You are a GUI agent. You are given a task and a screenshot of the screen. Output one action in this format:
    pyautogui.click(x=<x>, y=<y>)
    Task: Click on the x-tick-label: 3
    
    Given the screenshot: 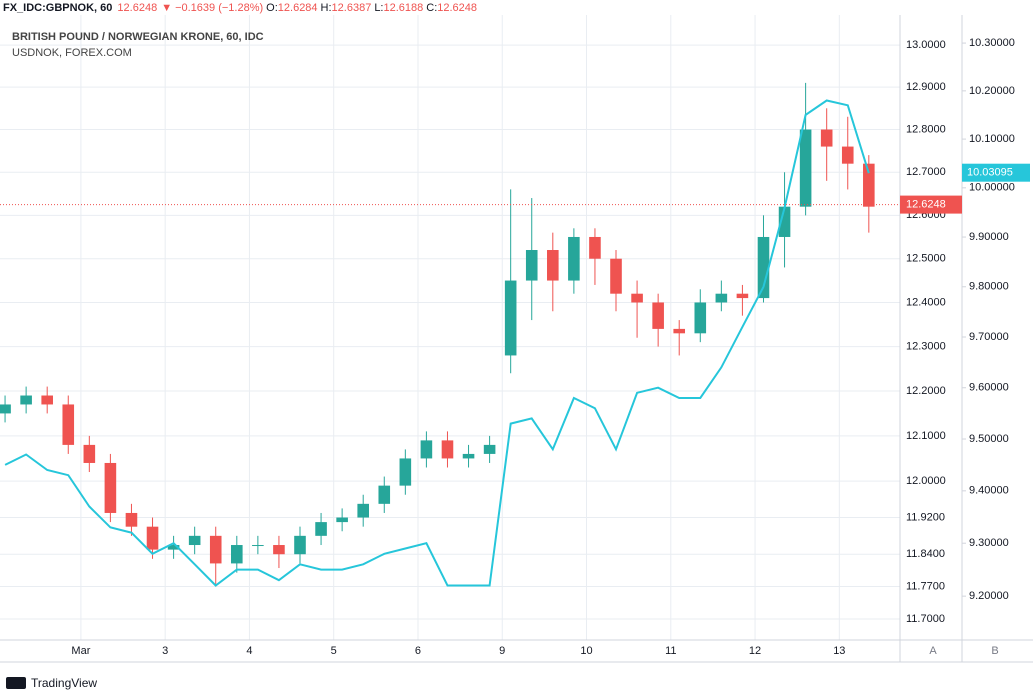 What is the action you would take?
    pyautogui.click(x=165, y=651)
    